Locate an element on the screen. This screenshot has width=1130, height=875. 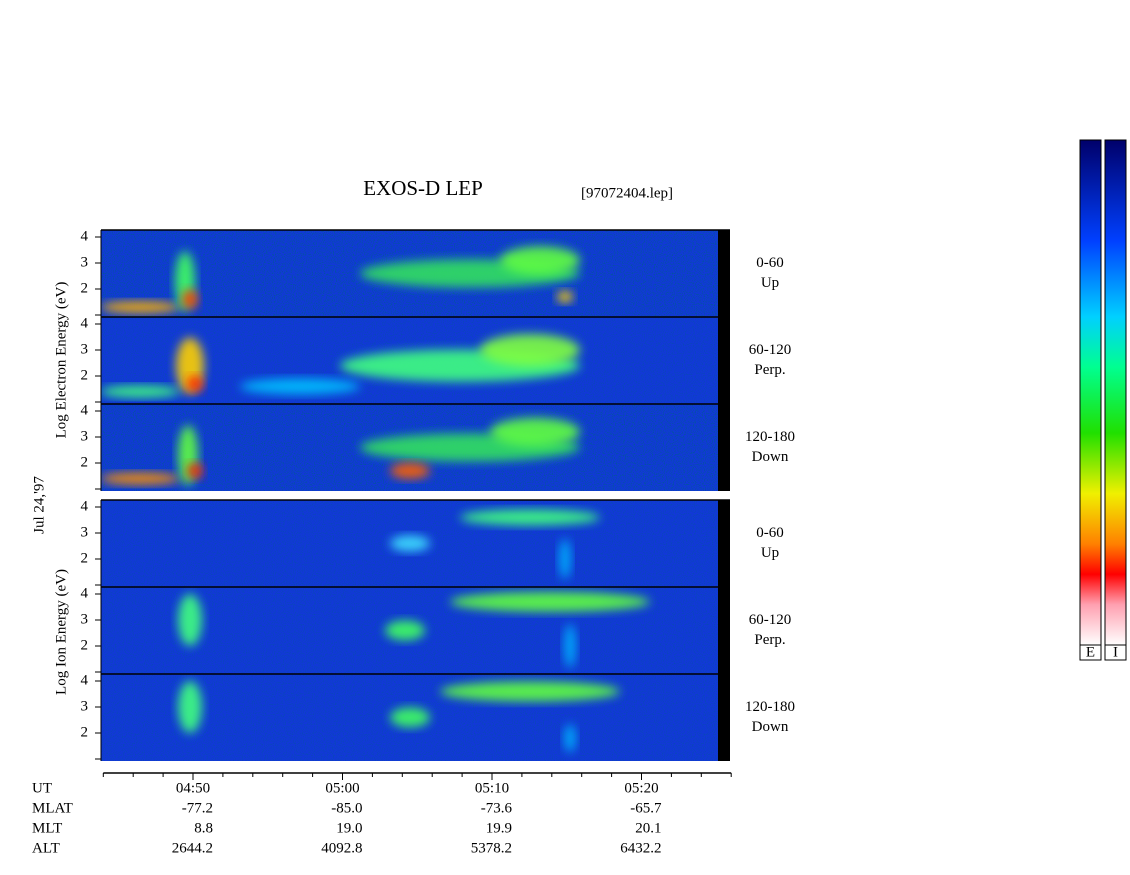
table-value: 19.0 is located at coordinates (349, 828).